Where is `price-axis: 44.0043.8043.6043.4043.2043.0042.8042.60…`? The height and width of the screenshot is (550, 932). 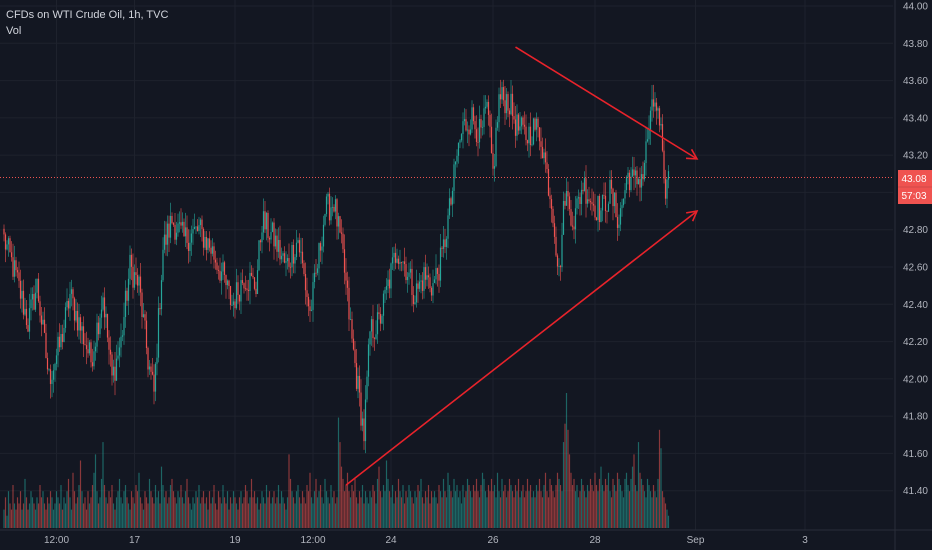
price-axis: 44.0043.8043.6043.4043.2043.0042.8042.60… is located at coordinates (911, 275).